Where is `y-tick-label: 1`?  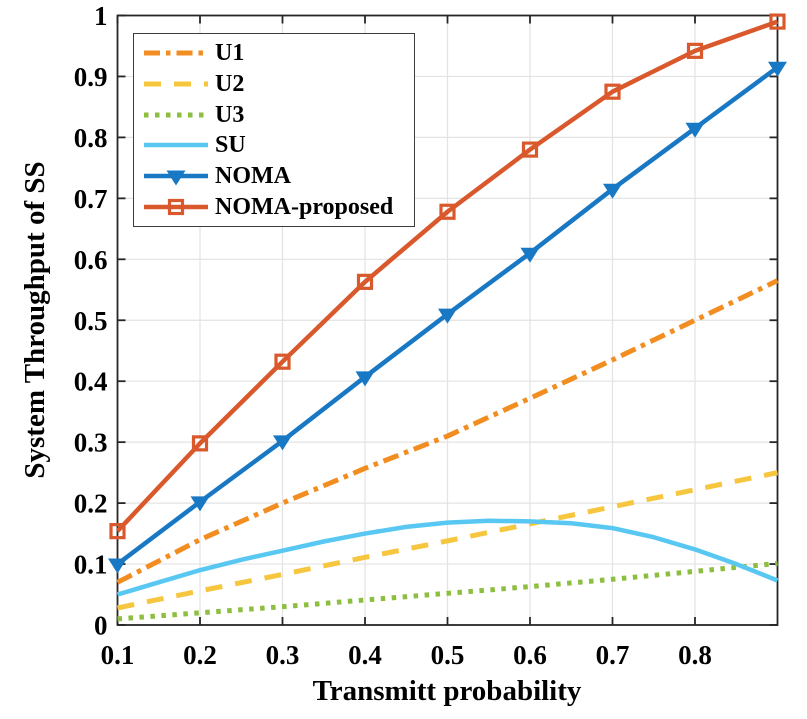
y-tick-label: 1 is located at coordinates (101, 16).